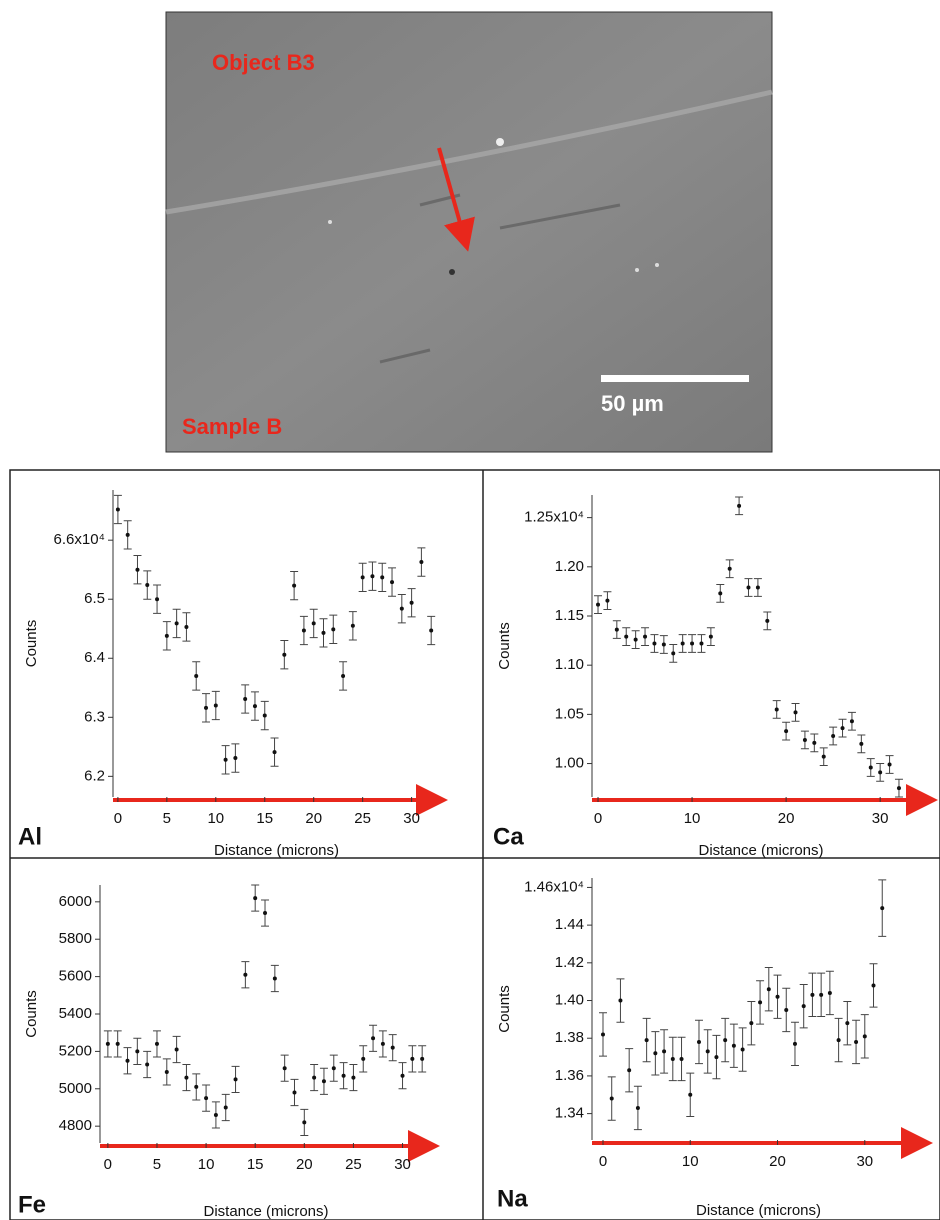 The image size is (940, 1220). I want to click on y-tick-label: 5200, so click(75, 1050).